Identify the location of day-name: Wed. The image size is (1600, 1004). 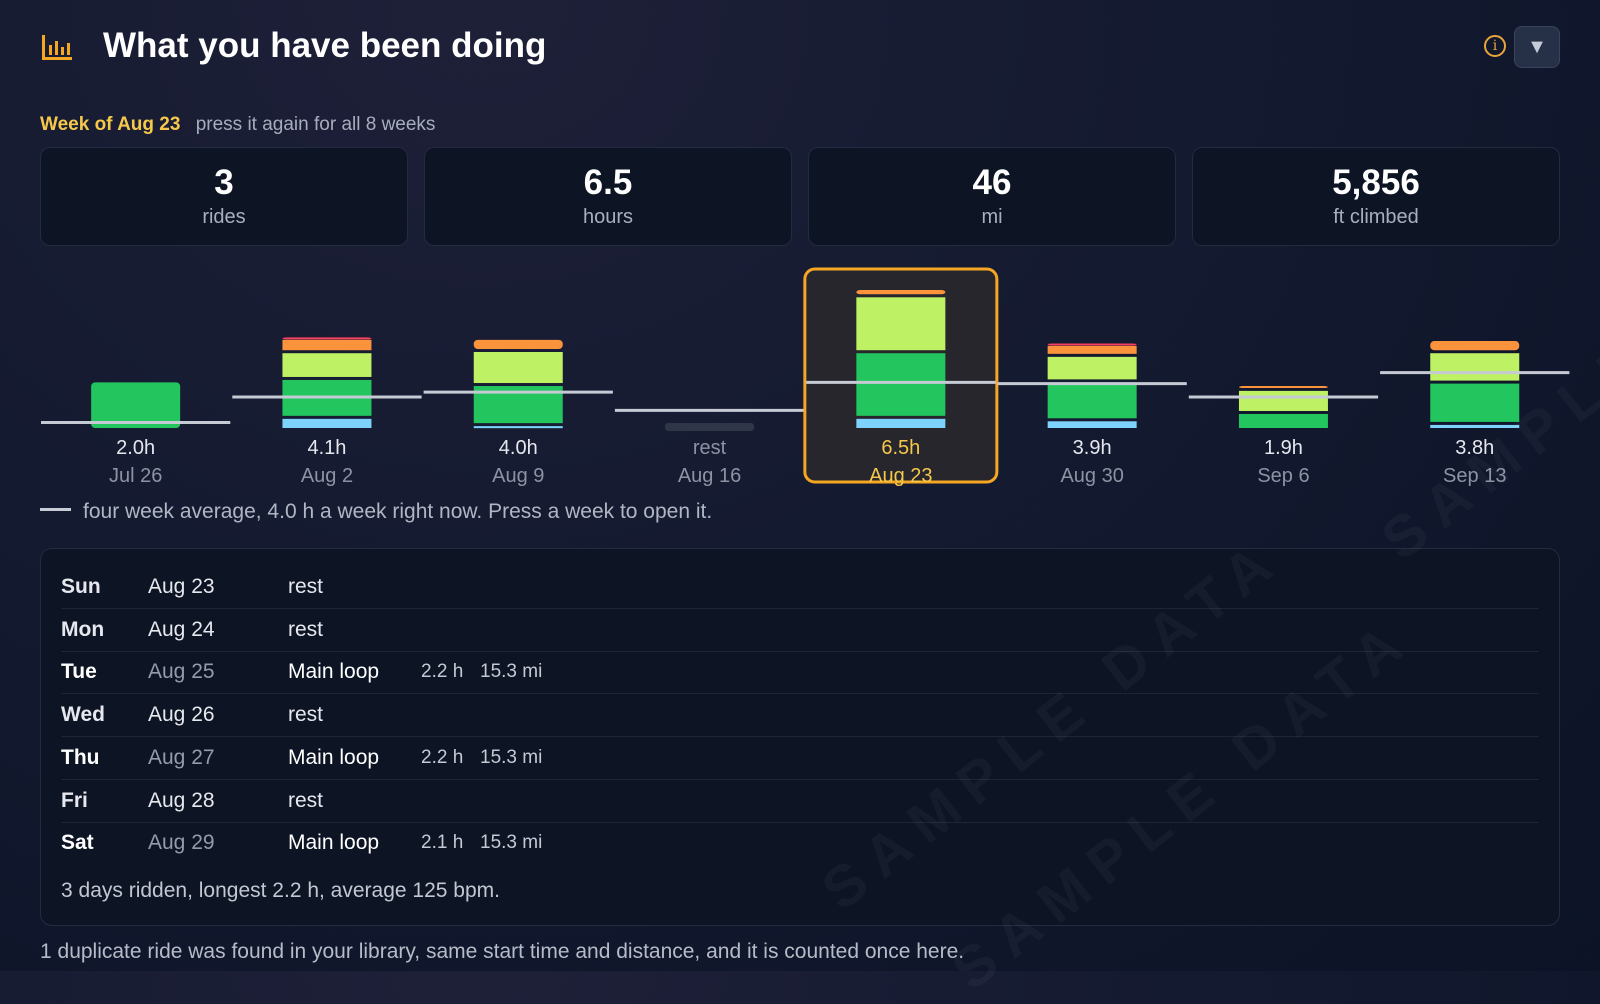
(83, 714).